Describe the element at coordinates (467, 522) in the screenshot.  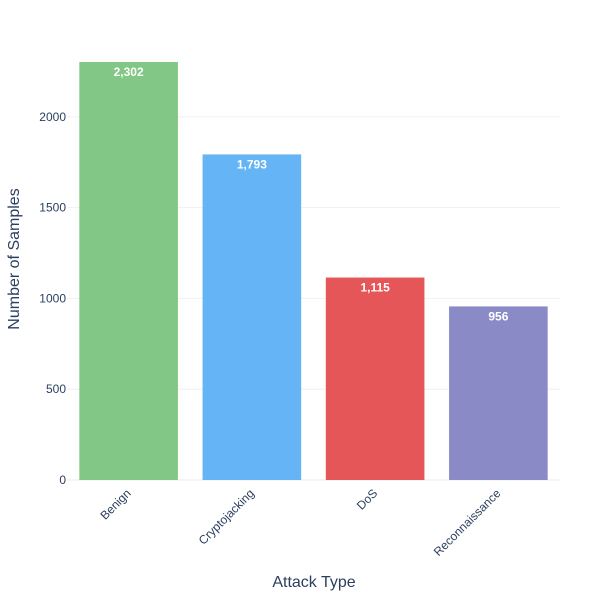
I see `x-tick-label: Reconnaissance` at that location.